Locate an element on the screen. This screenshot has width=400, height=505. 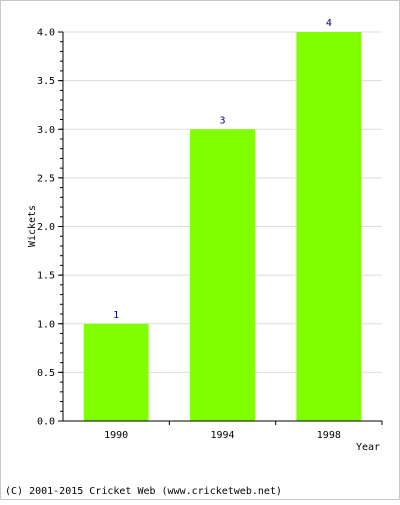
data-label: 1 is located at coordinates (116, 315).